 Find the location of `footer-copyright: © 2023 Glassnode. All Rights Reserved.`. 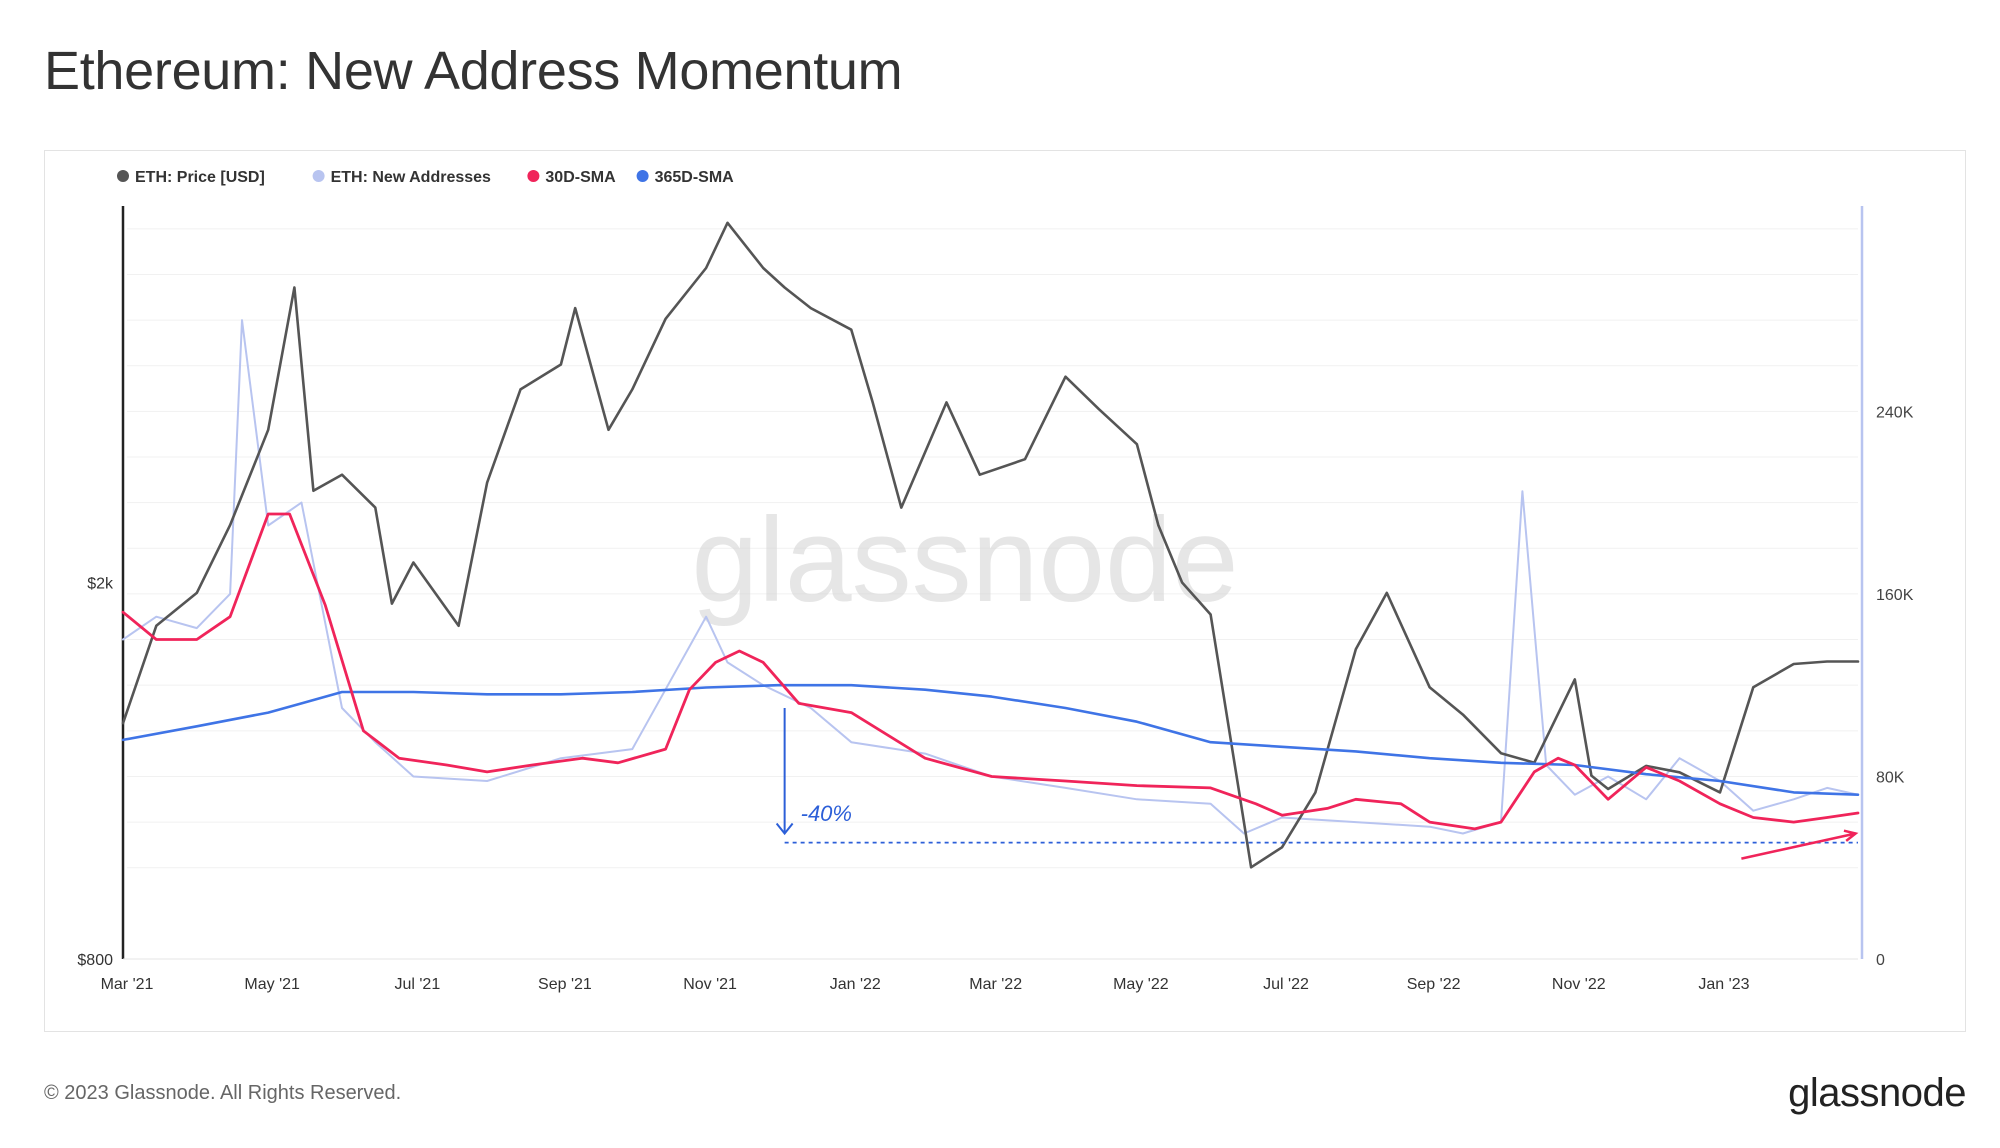

footer-copyright: © 2023 Glassnode. All Rights Reserved. is located at coordinates (223, 1093).